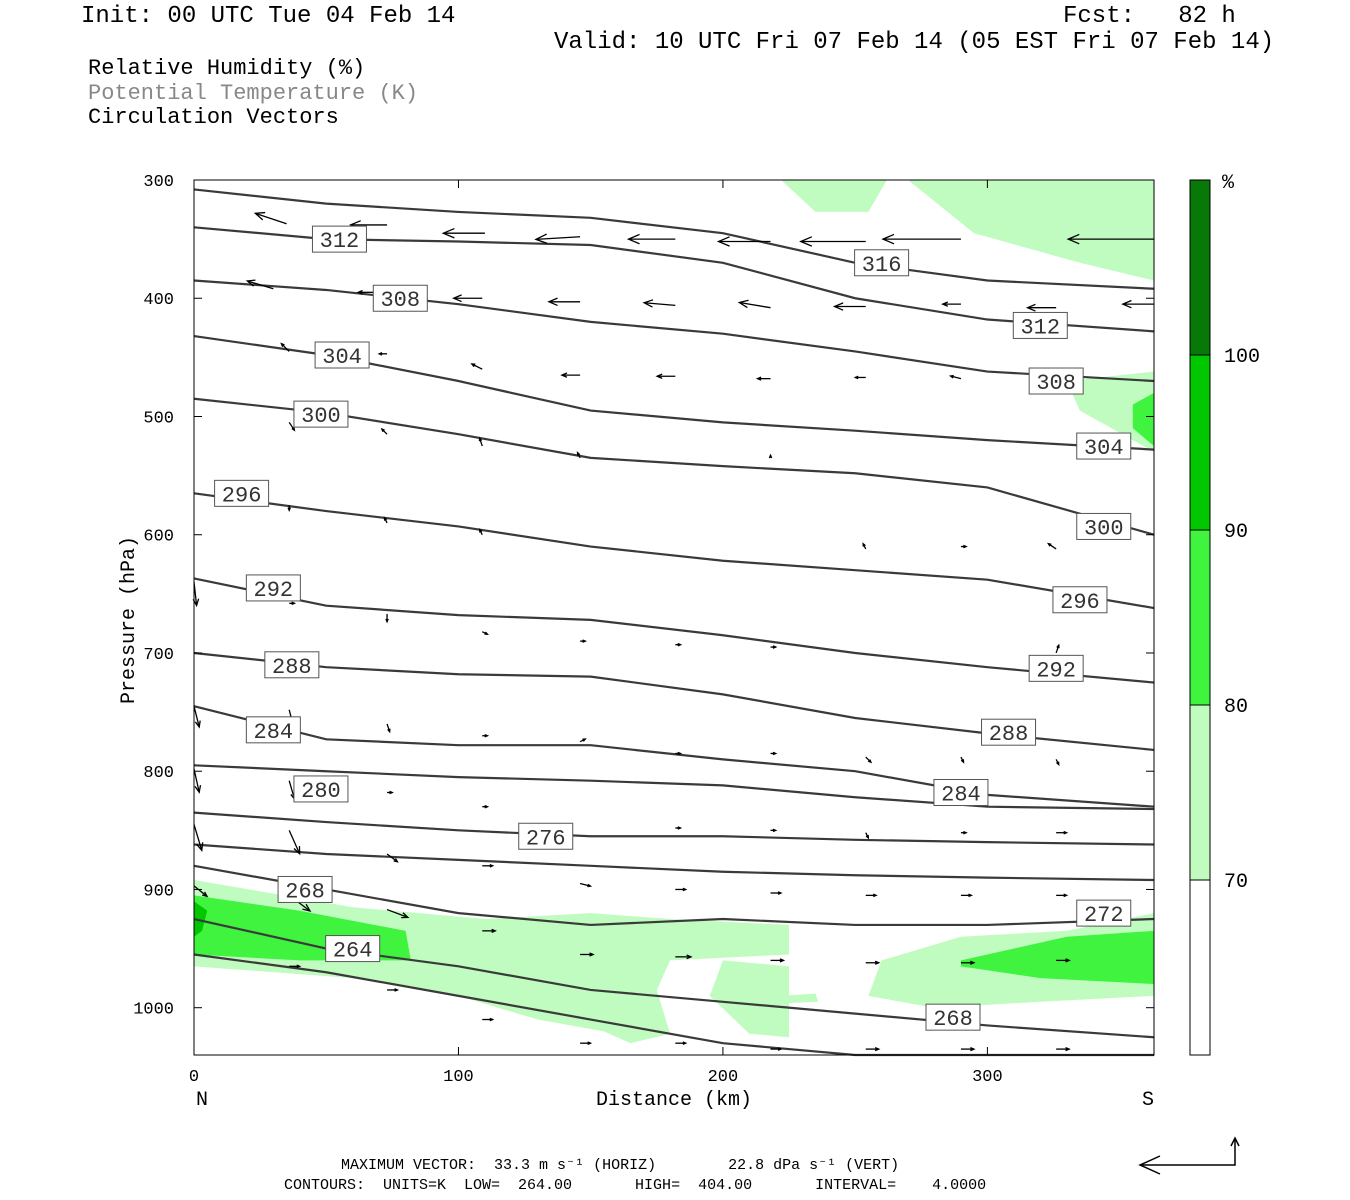 The height and width of the screenshot is (1200, 1350). I want to click on contour-label-276: 276, so click(546, 836).